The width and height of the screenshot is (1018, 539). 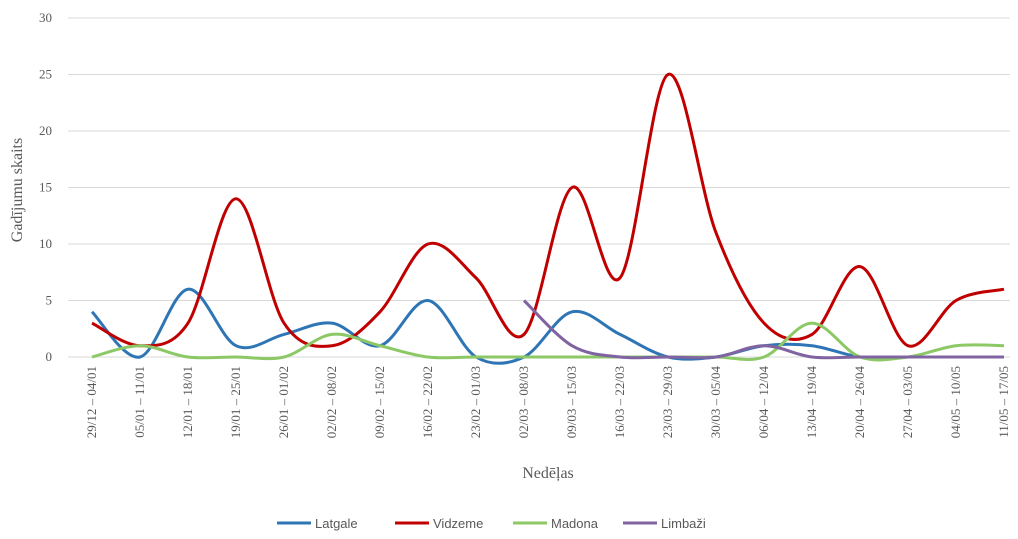 What do you see at coordinates (763, 402) in the screenshot?
I see `x-tick-label: 06/04 – 12/04` at bounding box center [763, 402].